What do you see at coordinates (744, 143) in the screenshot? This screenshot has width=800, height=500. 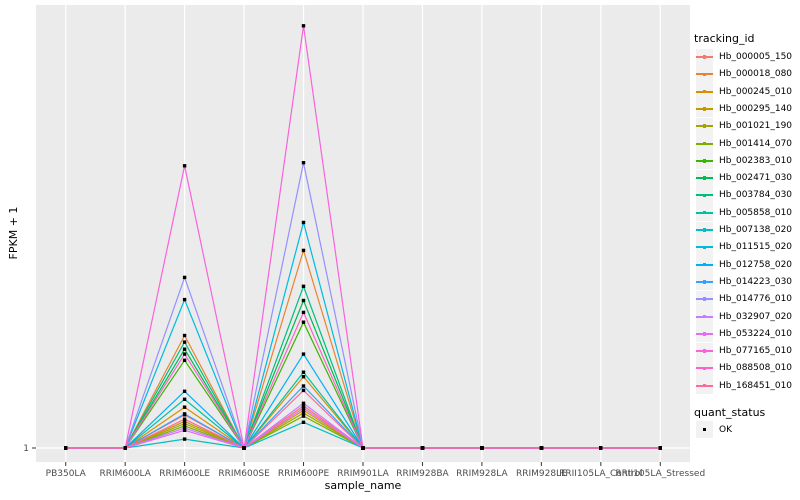 I see `legend-entry-Hb_001414_070: Hb_001414_070` at bounding box center [744, 143].